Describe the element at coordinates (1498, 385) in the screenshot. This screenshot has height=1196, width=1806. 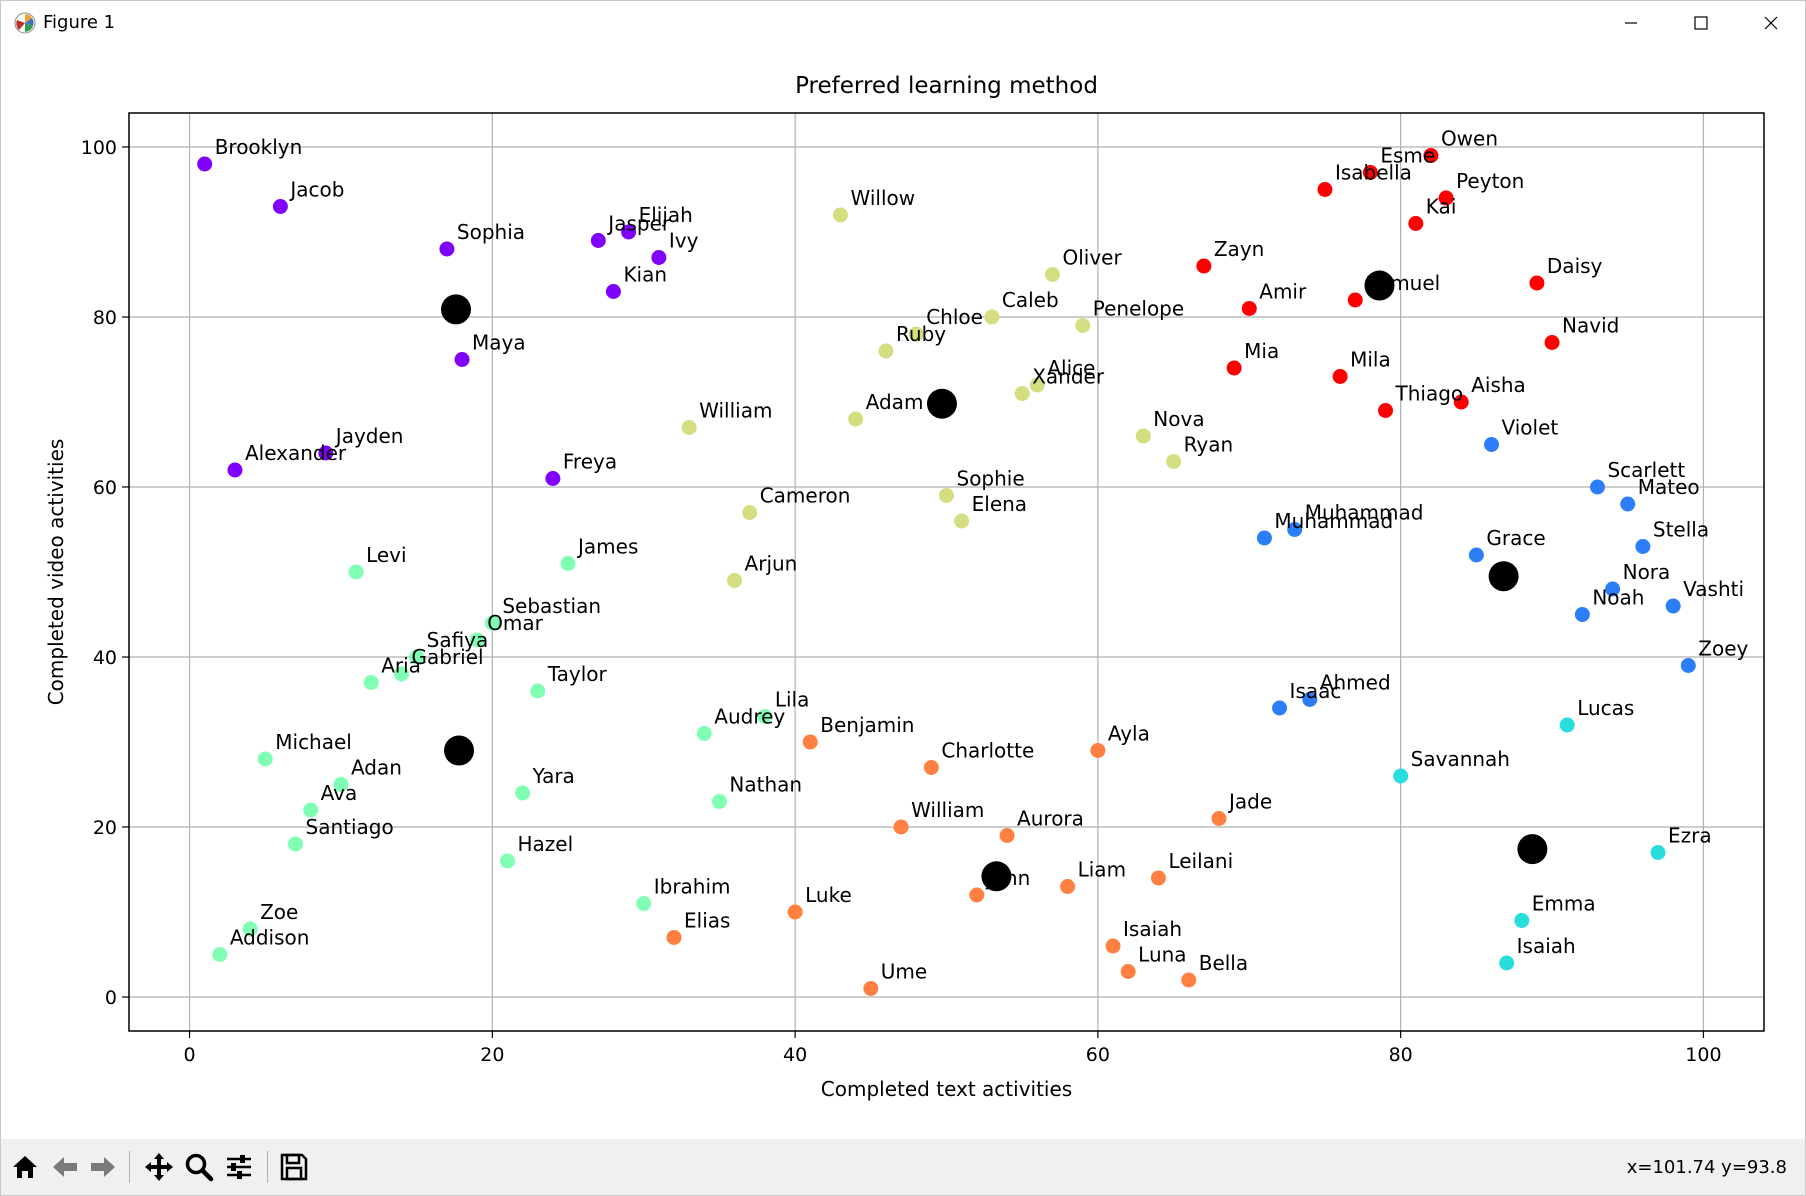
I see `point-label: Aisha` at that location.